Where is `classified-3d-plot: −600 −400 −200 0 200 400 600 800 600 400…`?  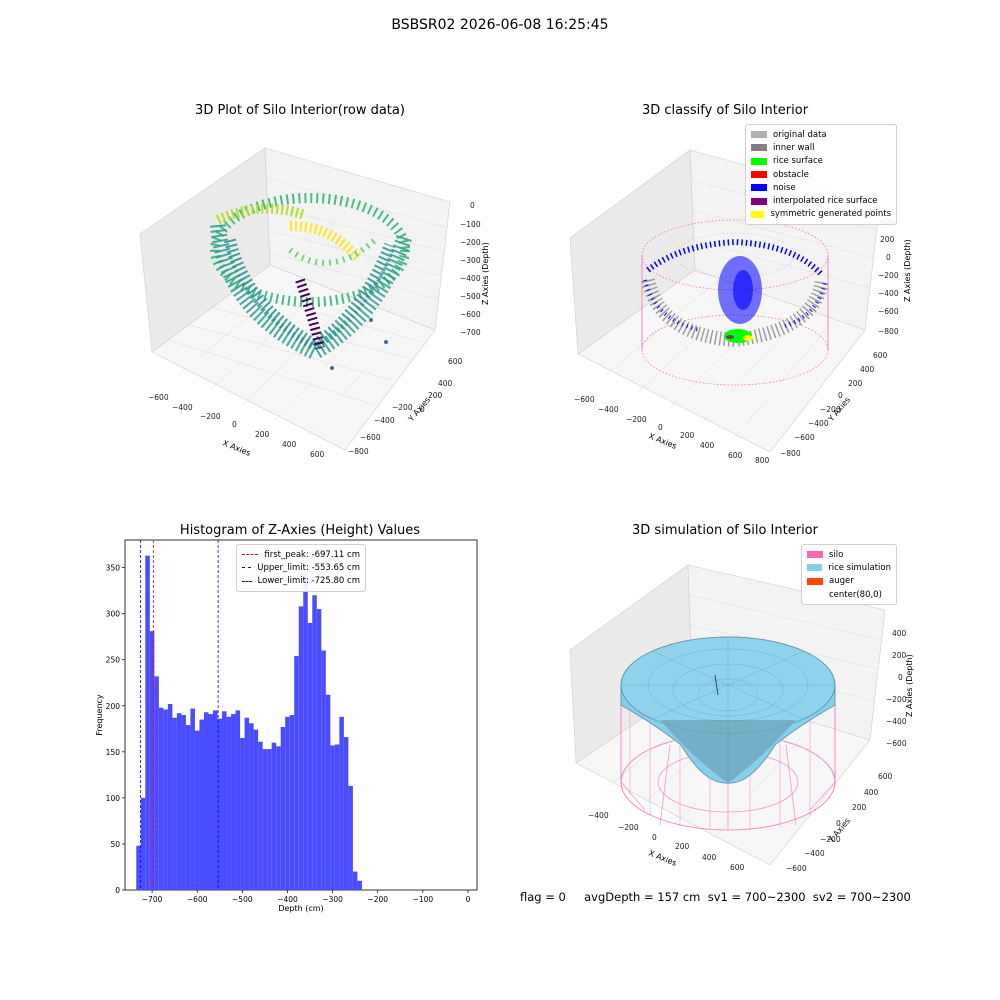
classified-3d-plot: −600 −400 −200 0 200 400 600 800 600 400… is located at coordinates (750, 302).